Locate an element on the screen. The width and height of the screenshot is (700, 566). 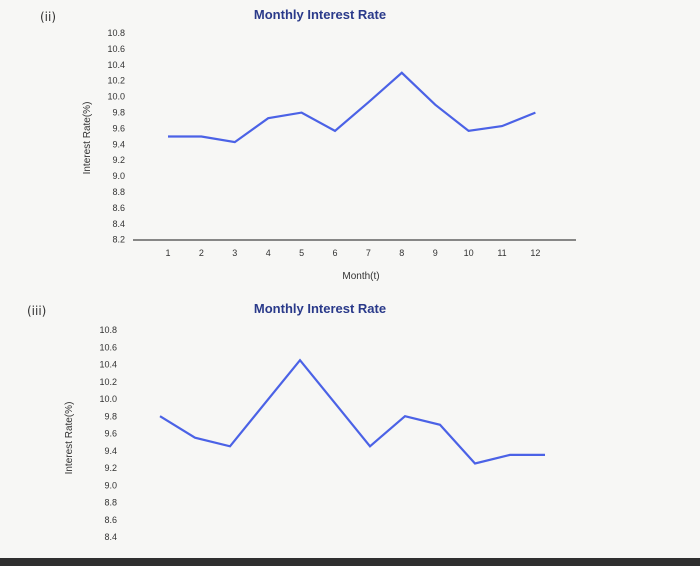
panel-label-iii: (iii) is located at coordinates (37, 311).